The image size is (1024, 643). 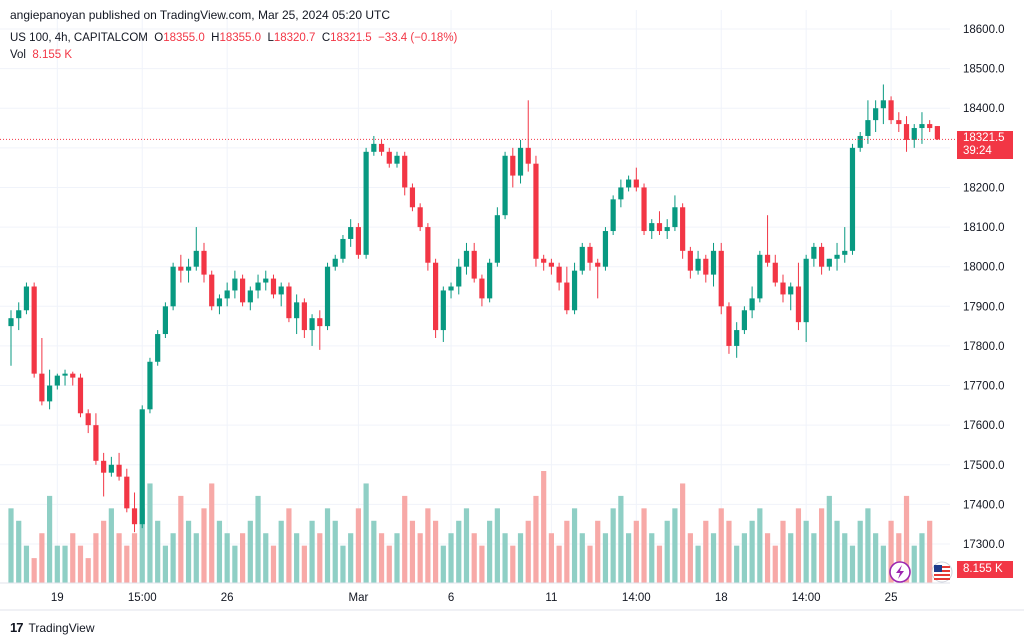 I want to click on volume-label: Vol, so click(x=18, y=55).